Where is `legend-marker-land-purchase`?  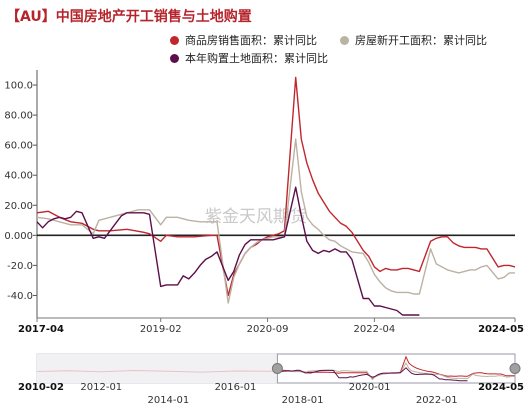
legend-marker-land-purchase is located at coordinates (174, 58).